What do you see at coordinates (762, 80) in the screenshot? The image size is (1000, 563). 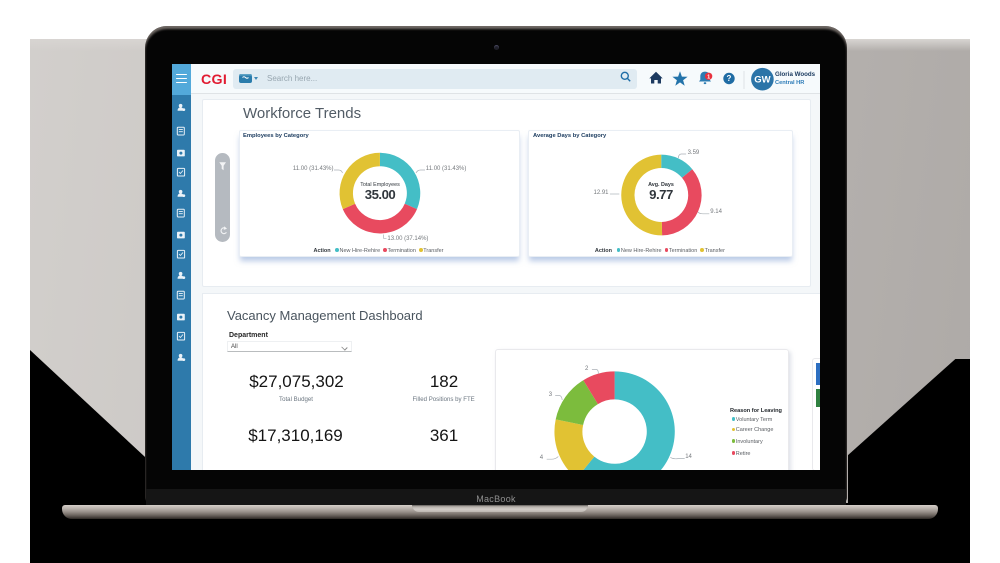 I see `svg-text: GW` at bounding box center [762, 80].